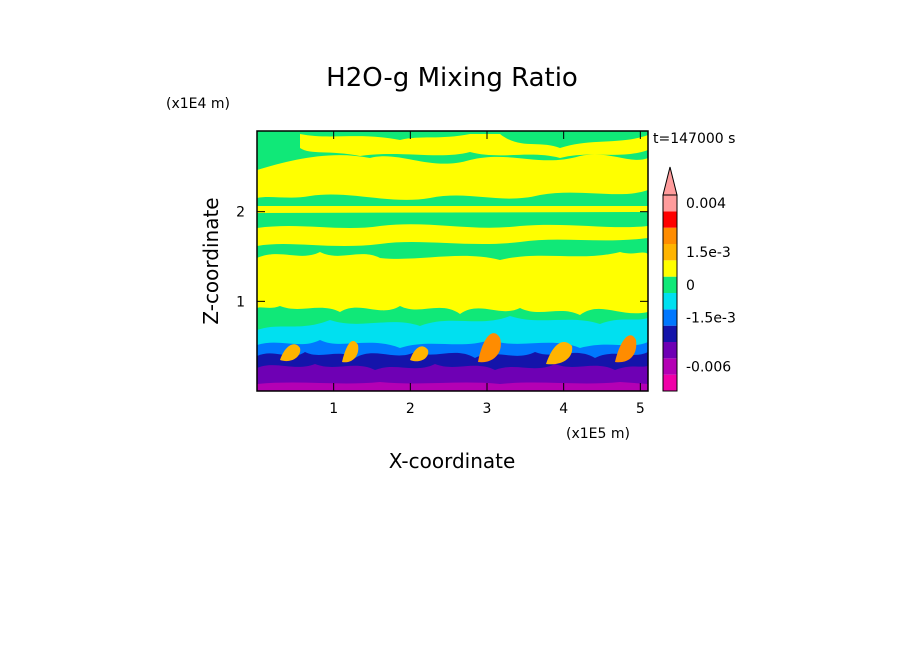 The width and height of the screenshot is (904, 654). What do you see at coordinates (699, 279) in the screenshot?
I see `colorbar: 0.004 1.5e-3 0 -1.5e-3 -0.006` at bounding box center [699, 279].